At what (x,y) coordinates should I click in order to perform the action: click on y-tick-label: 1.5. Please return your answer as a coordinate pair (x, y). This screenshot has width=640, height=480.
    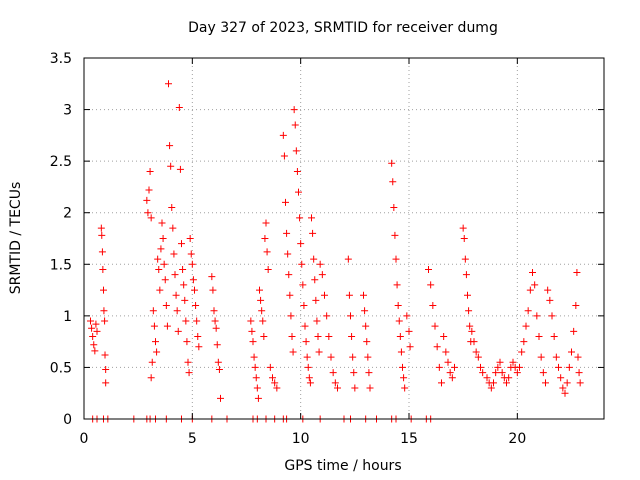
    Looking at the image, I should click on (61, 265).